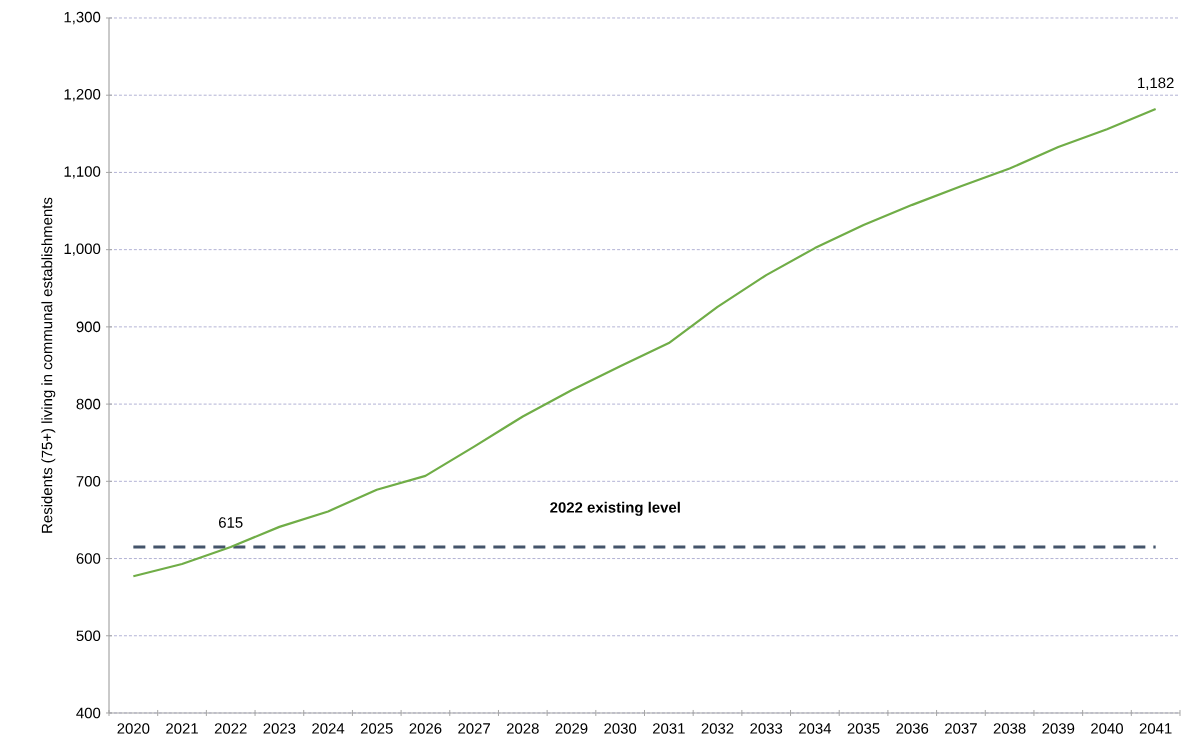 Image resolution: width=1190 pixels, height=751 pixels. What do you see at coordinates (88, 636) in the screenshot?
I see `y-tick-label: 500` at bounding box center [88, 636].